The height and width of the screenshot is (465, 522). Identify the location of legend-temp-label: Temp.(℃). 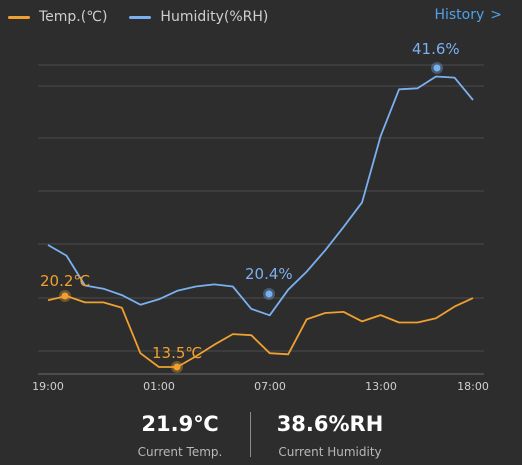
(73, 17).